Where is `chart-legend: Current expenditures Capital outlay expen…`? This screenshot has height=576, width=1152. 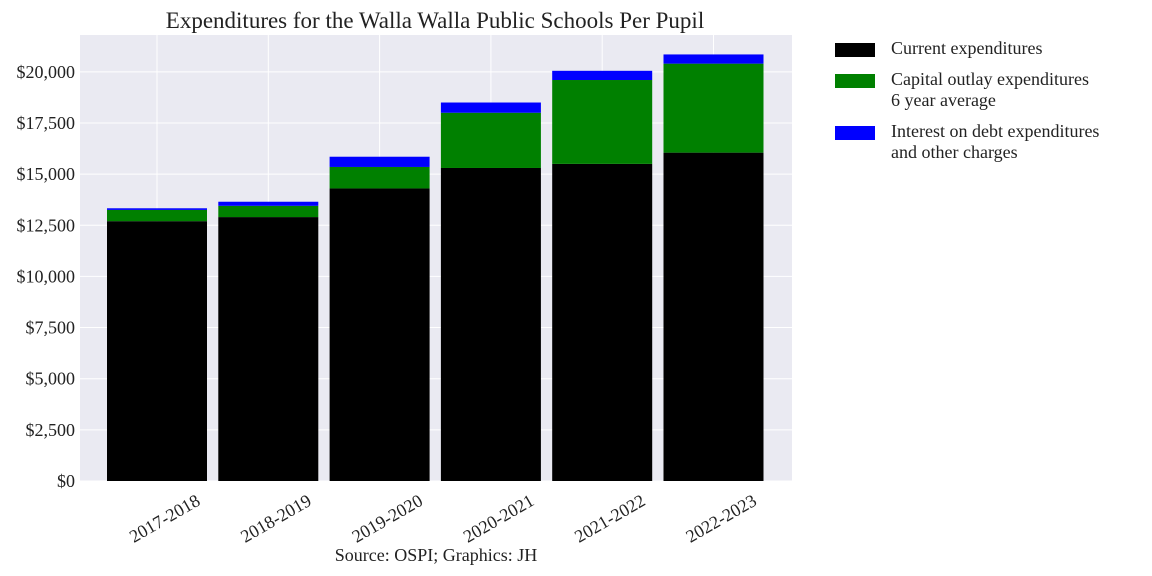 chart-legend: Current expenditures Capital outlay expen… is located at coordinates (967, 105).